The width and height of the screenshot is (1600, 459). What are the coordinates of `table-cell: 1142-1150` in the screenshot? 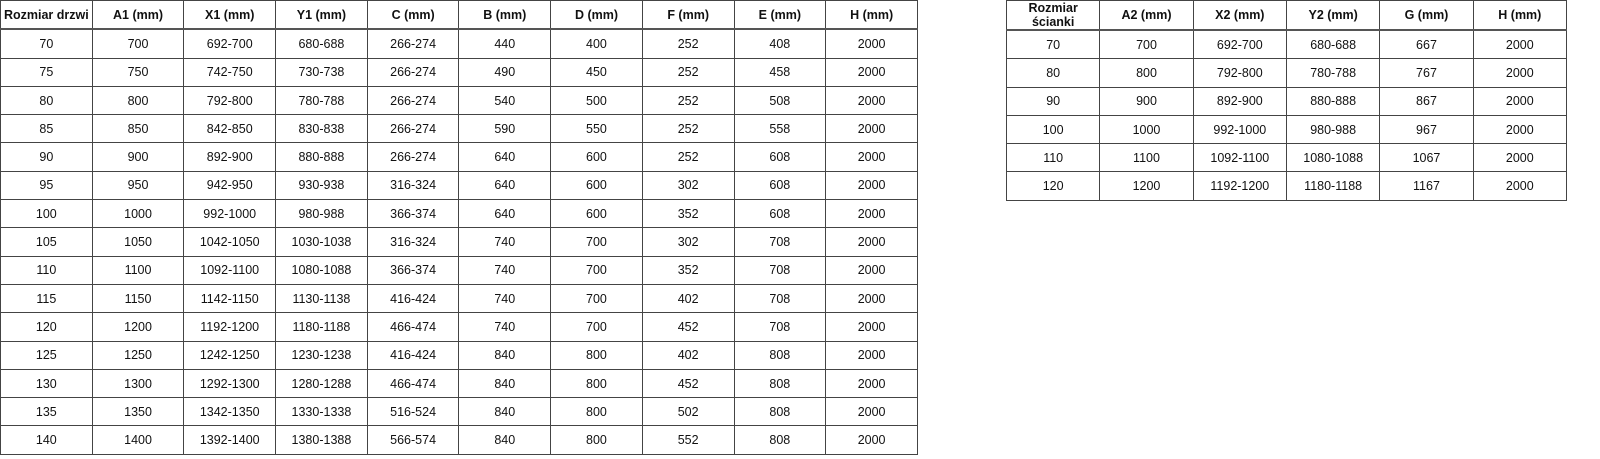 It's located at (230, 298).